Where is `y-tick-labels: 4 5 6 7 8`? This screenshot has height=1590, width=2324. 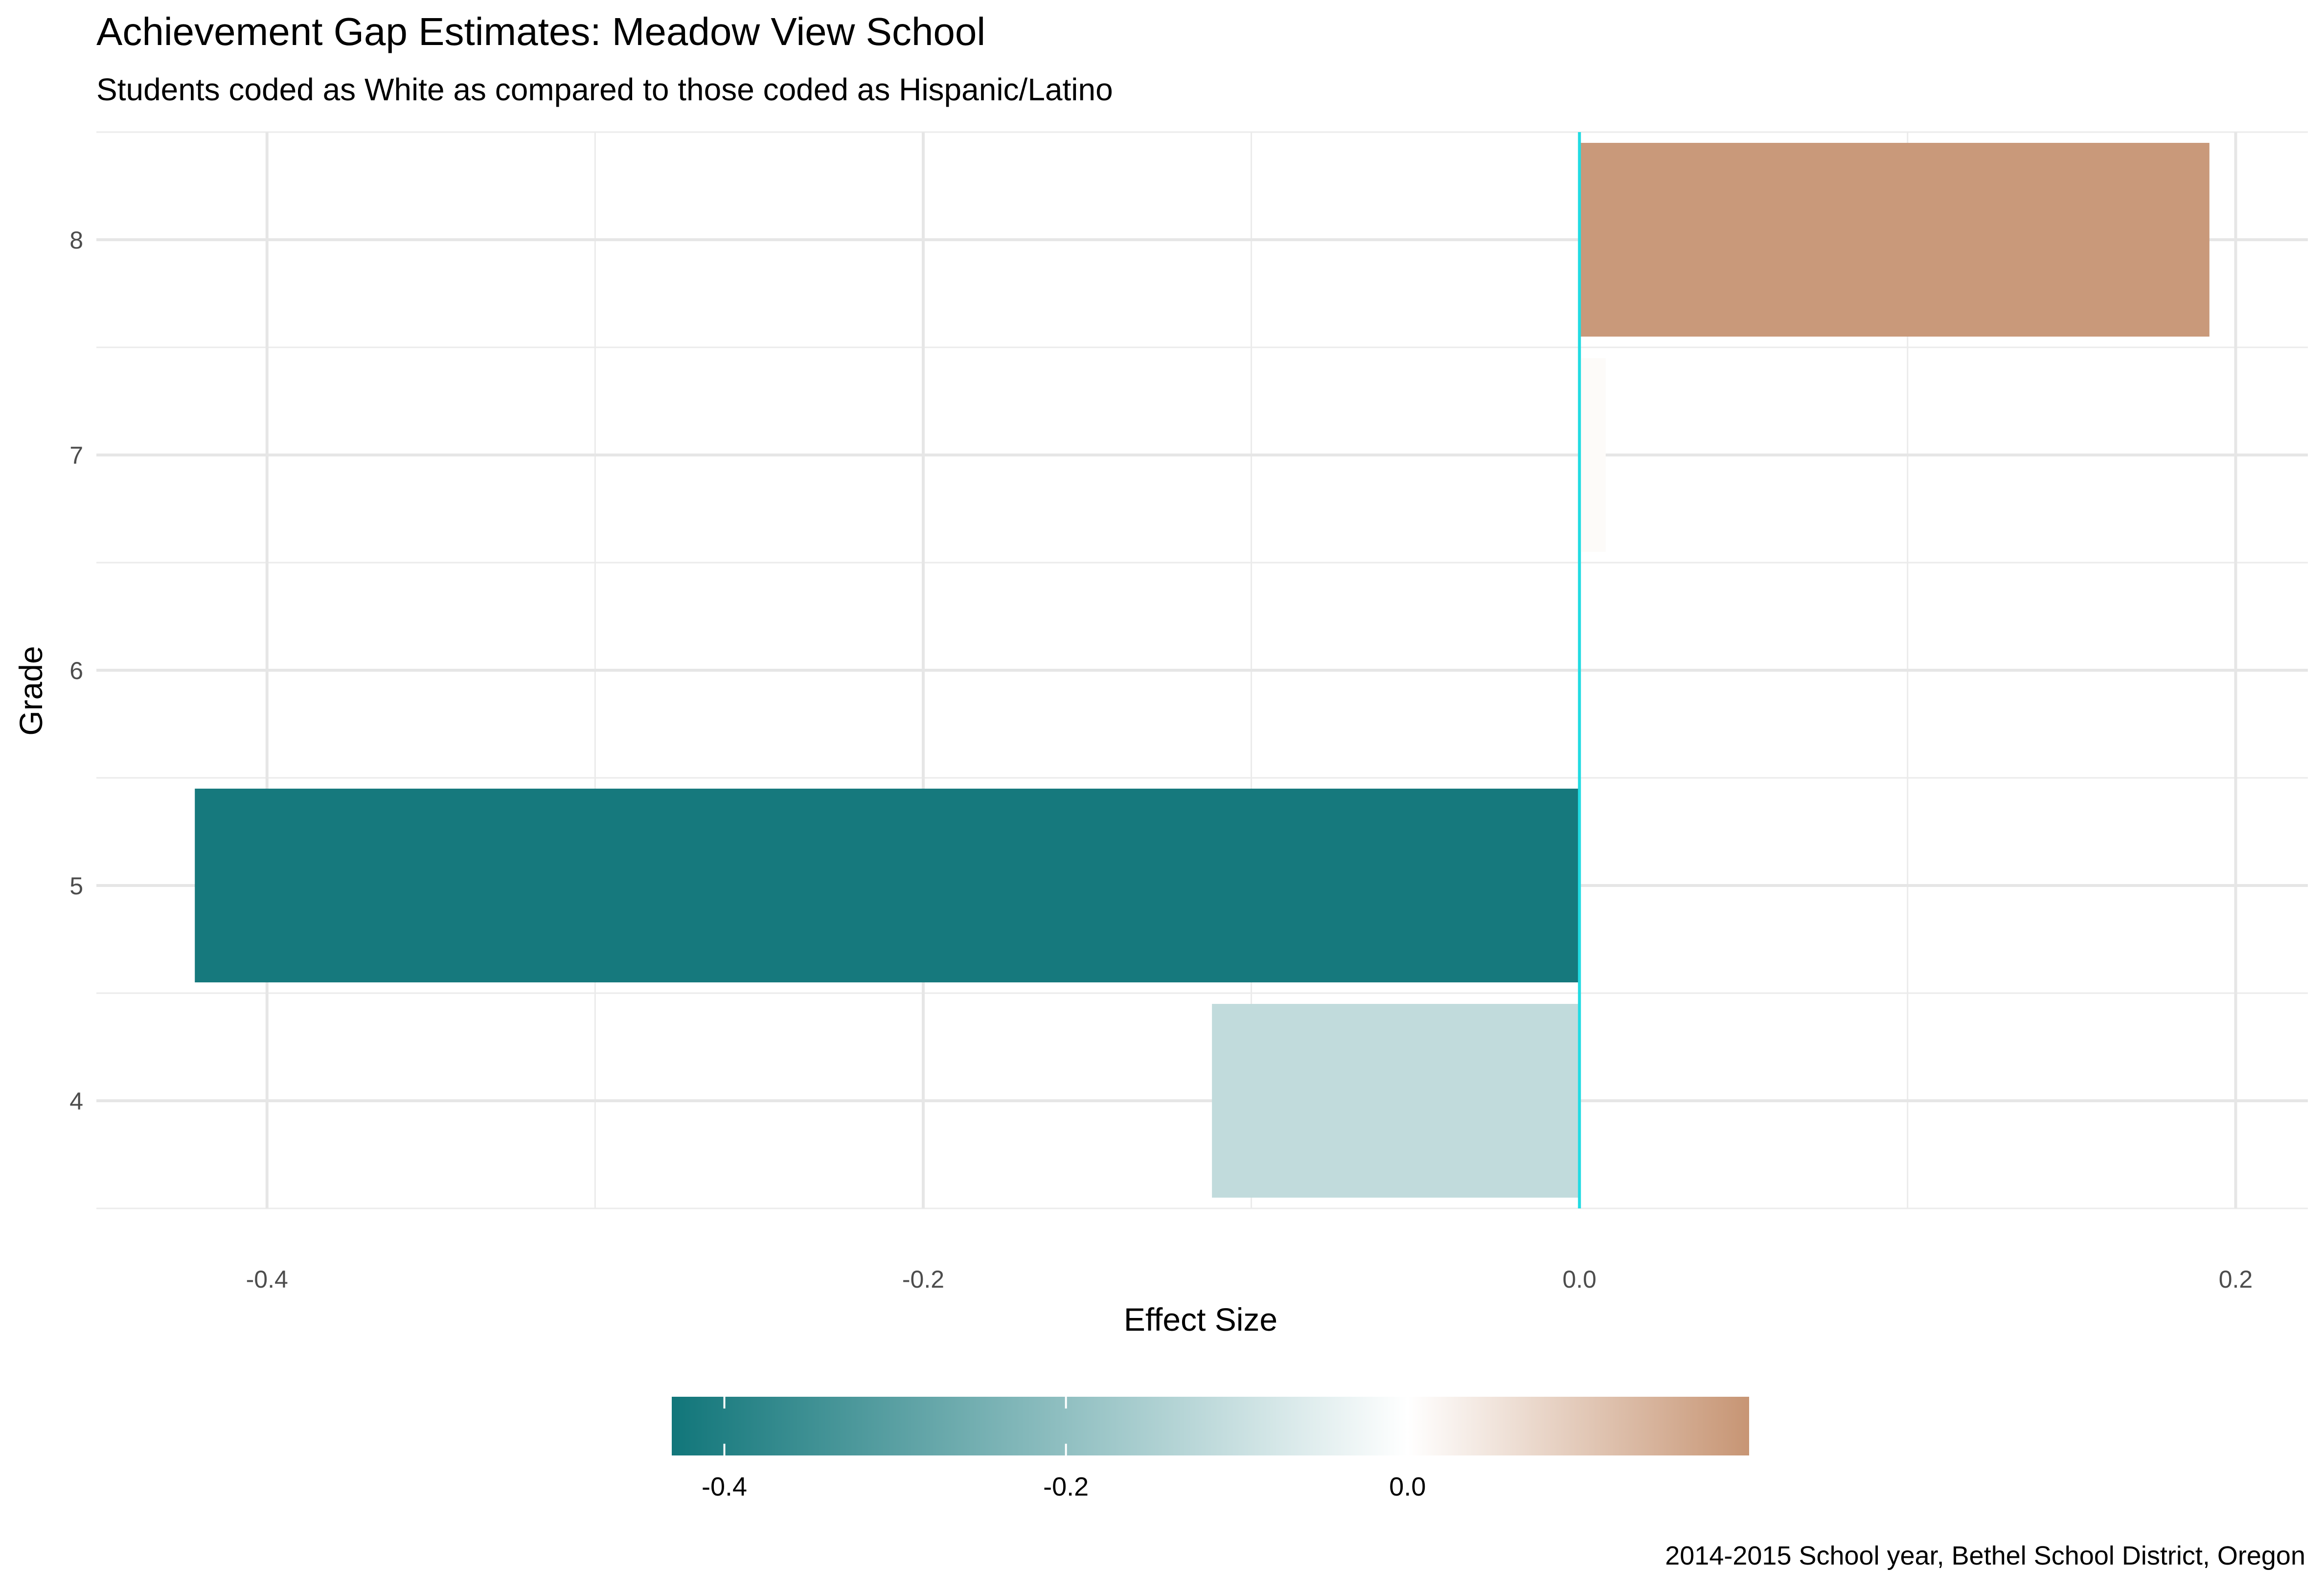
y-tick-labels: 4 5 6 7 8 is located at coordinates (76, 671).